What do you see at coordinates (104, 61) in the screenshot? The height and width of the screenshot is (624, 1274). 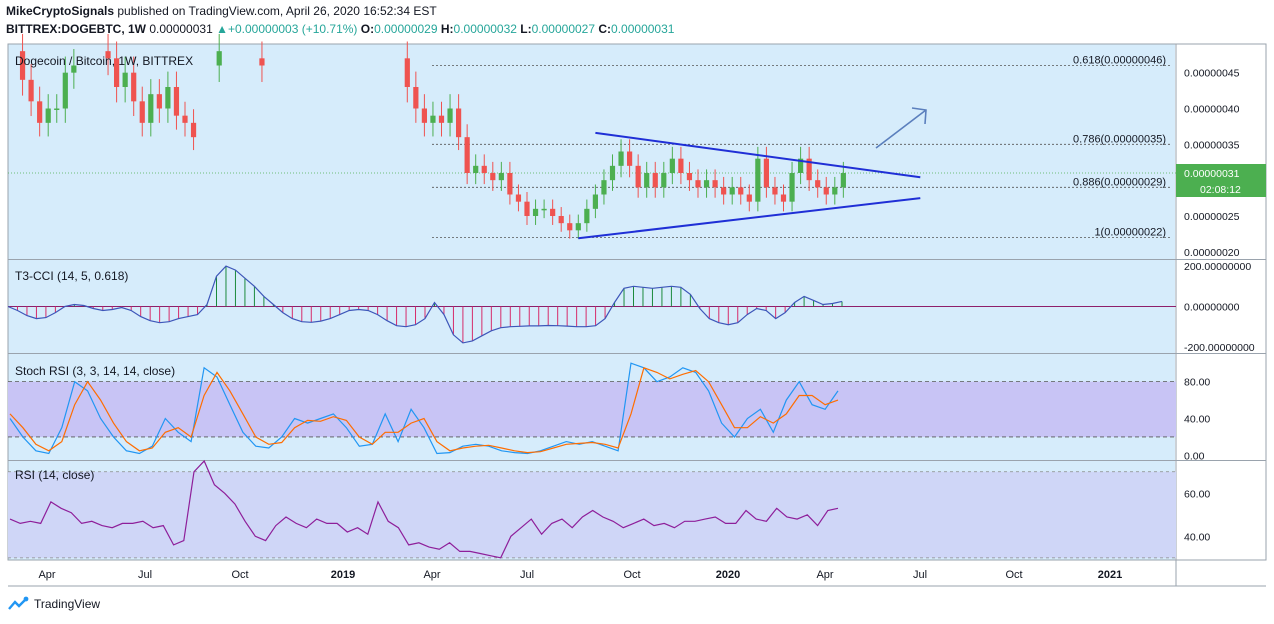 I see `main-chart-title: Dogecoin / Bitcoin, 1W, BITTREX` at bounding box center [104, 61].